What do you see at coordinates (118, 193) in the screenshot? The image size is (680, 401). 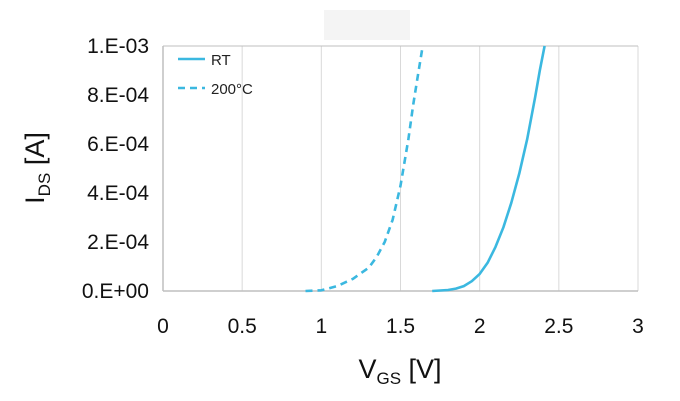 I see `y-tick-label: 4.E-04` at bounding box center [118, 193].